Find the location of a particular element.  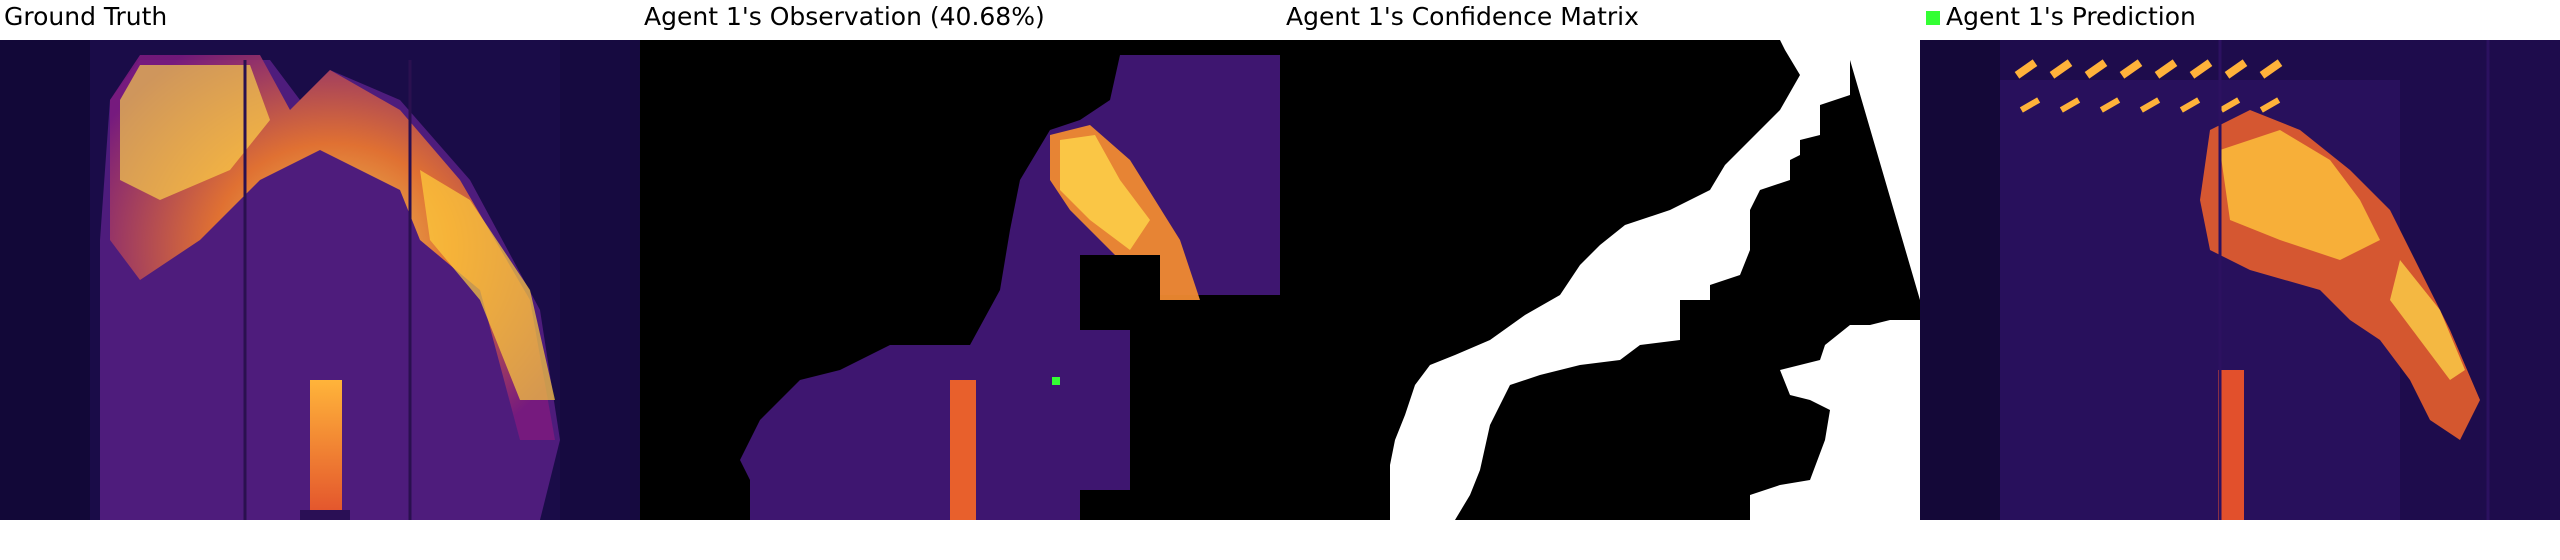

panel-title-prediction: Agent 1's Prediction is located at coordinates (2061, 16).